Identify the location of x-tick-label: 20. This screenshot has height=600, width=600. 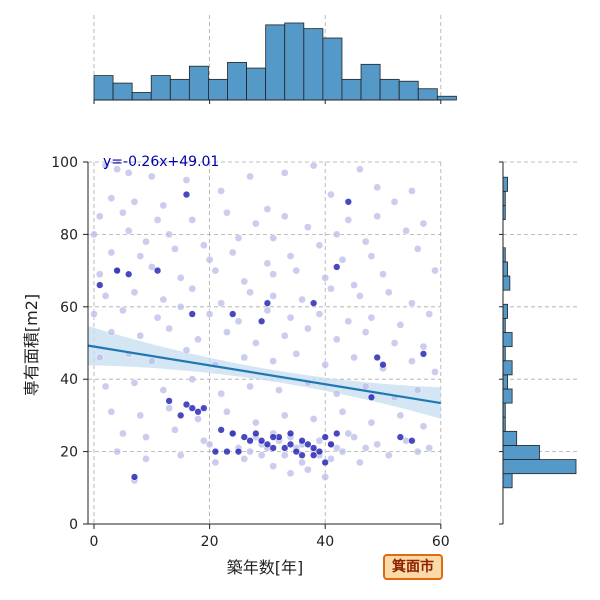
(210, 542).